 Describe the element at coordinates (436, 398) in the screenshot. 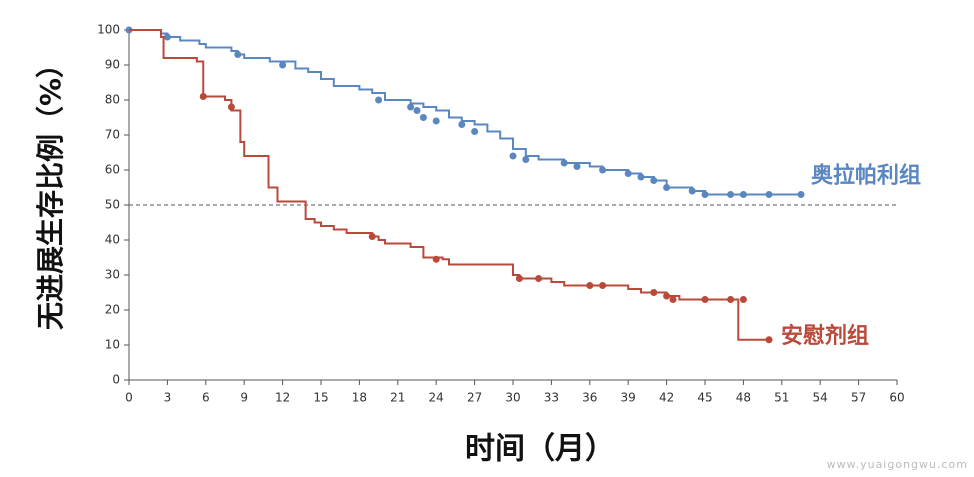

I see `x-tick-label: 24` at that location.